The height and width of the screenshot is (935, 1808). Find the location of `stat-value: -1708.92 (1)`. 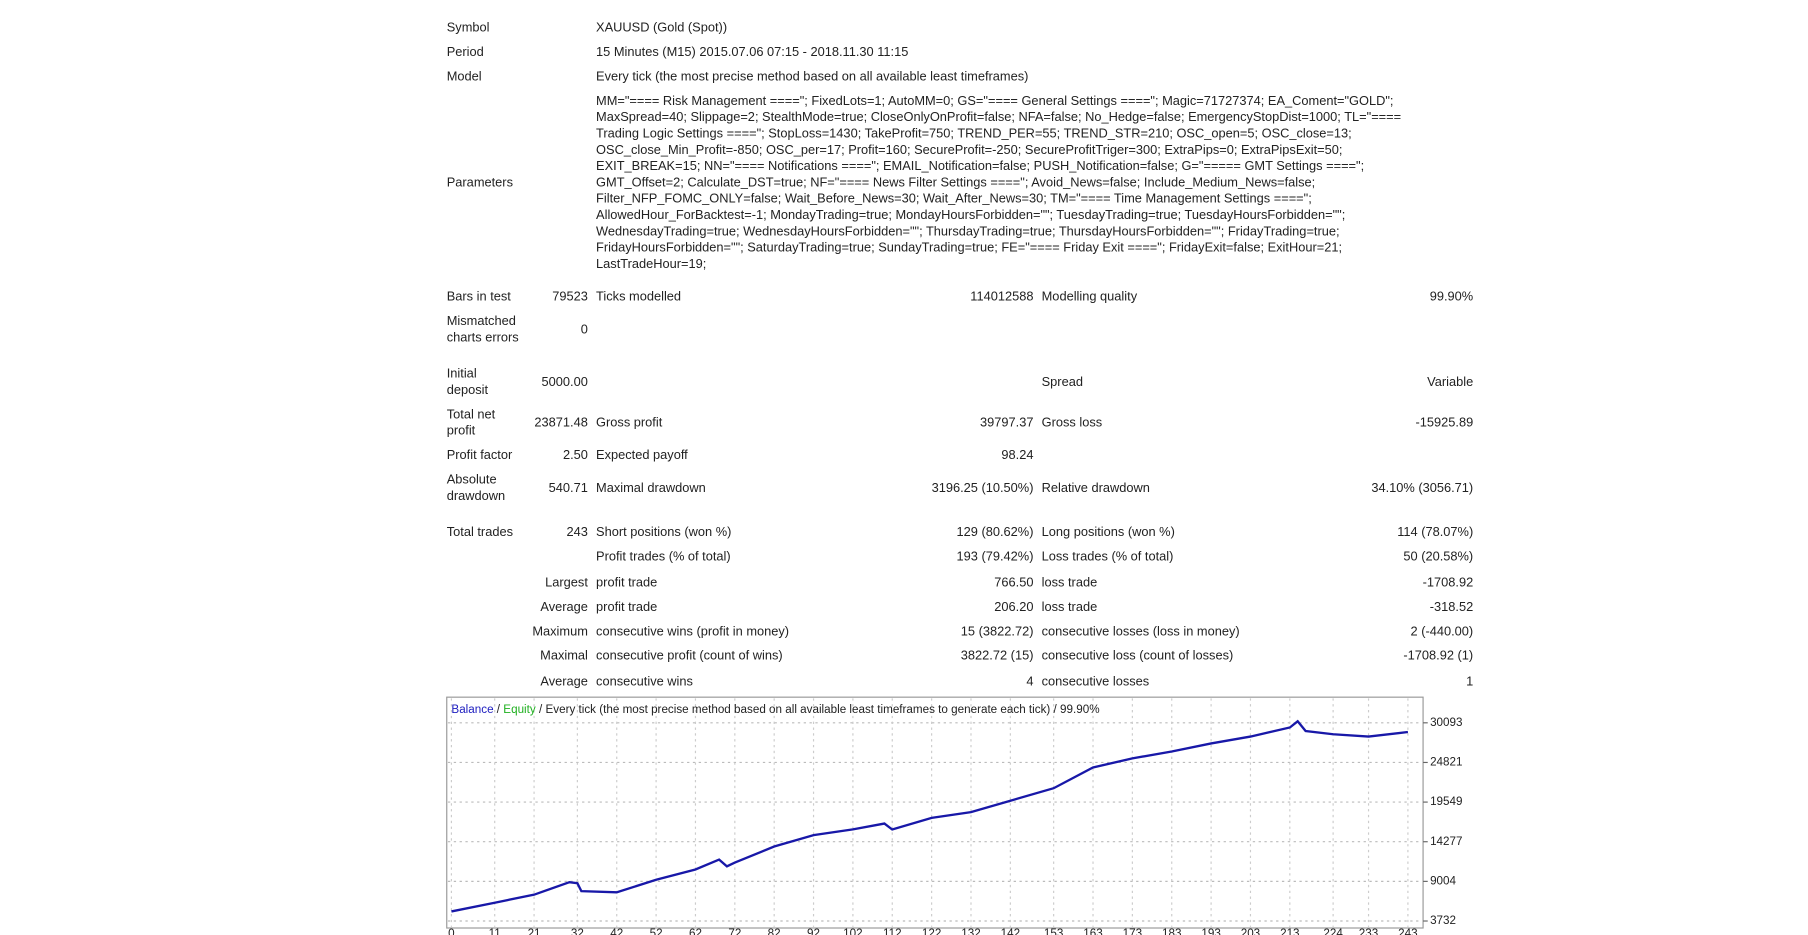

stat-value: -1708.92 (1) is located at coordinates (1438, 655).